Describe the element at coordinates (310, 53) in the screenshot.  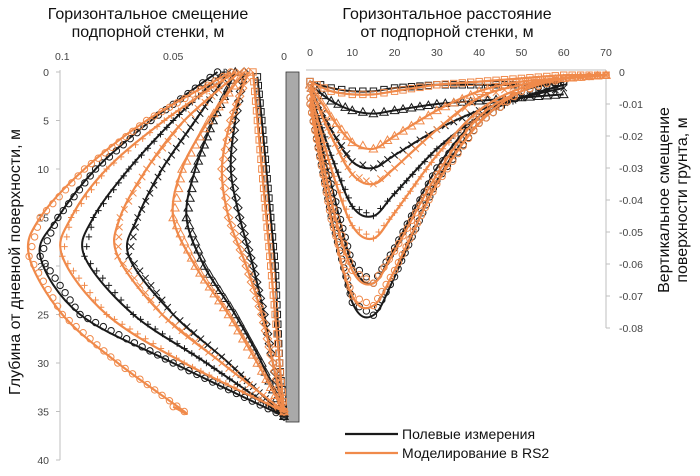
I see `right-x-tick-label: 0` at that location.